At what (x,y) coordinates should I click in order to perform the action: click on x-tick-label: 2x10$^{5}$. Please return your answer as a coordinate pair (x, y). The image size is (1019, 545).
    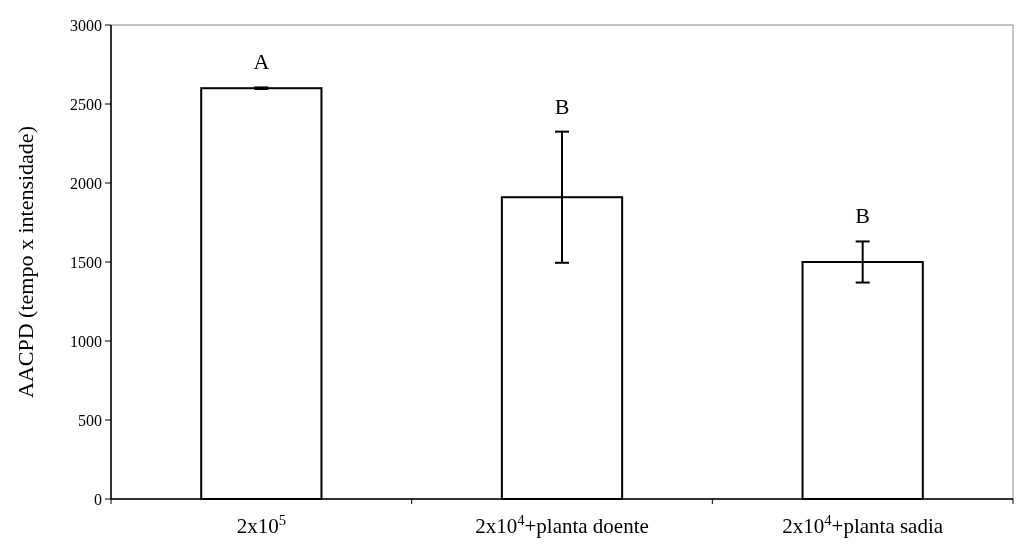
    Looking at the image, I should click on (261, 525).